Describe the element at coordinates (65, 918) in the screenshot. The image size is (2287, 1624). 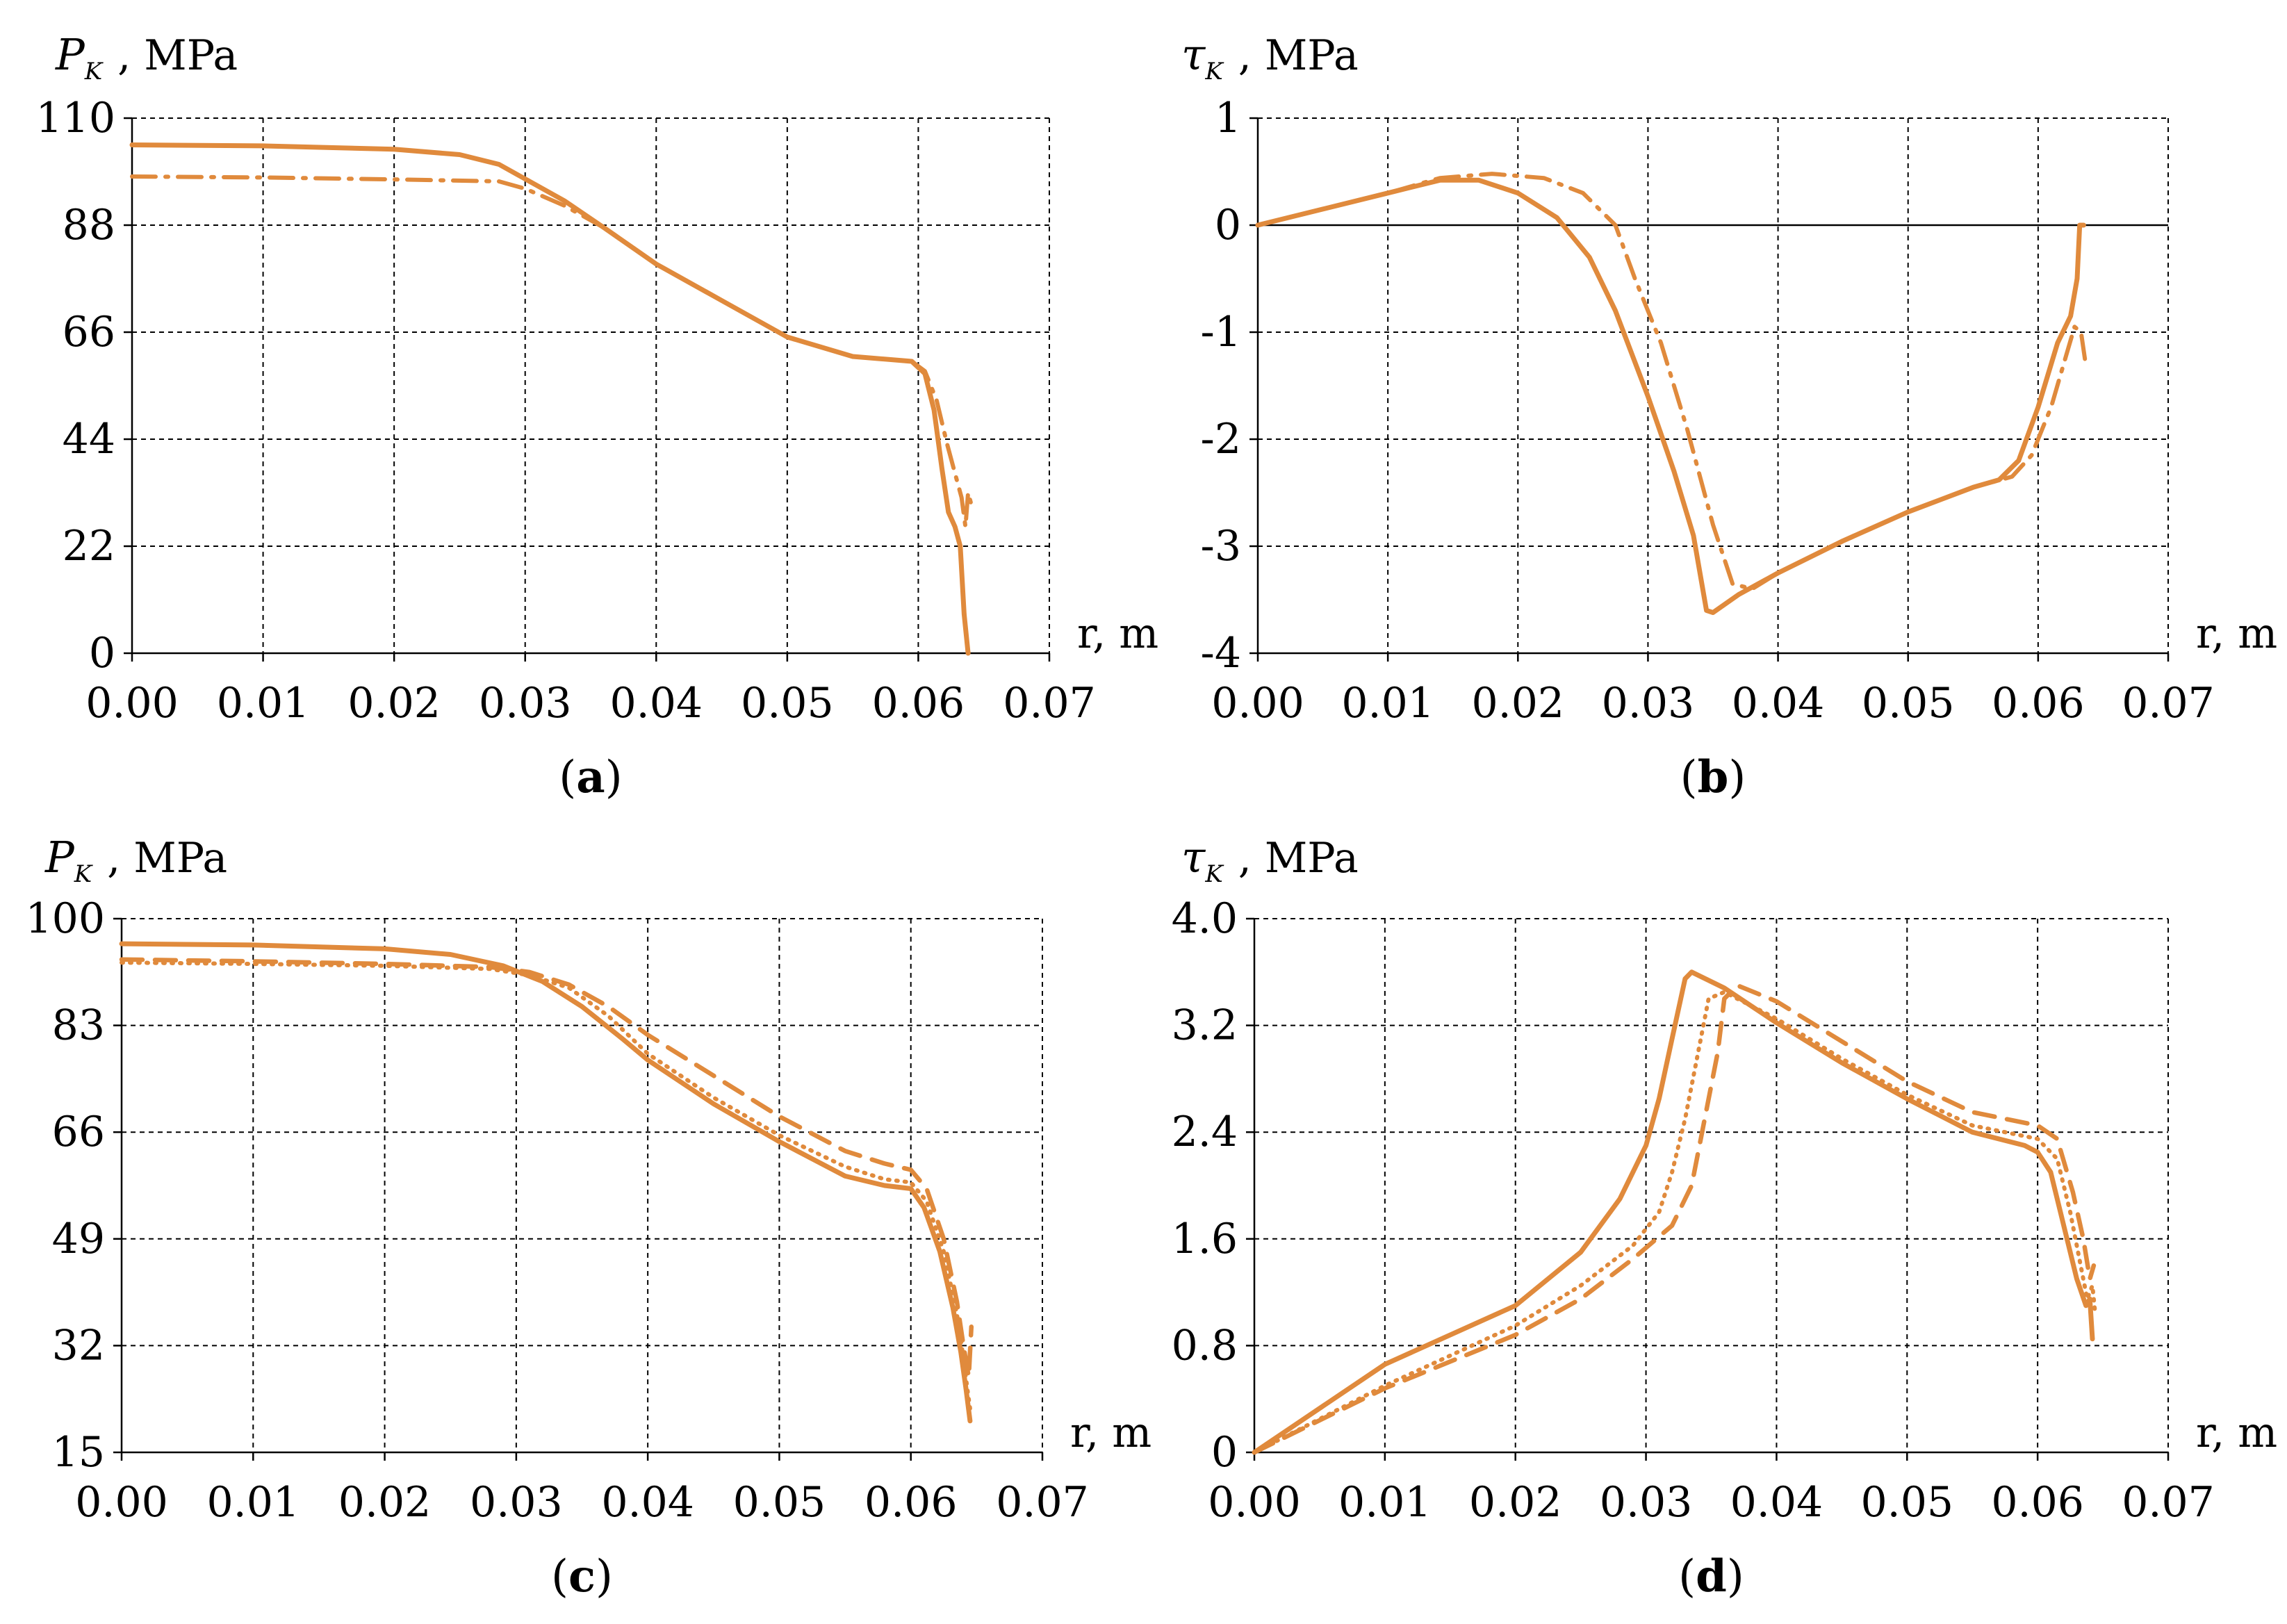
I see `y-tick-label: 100` at that location.